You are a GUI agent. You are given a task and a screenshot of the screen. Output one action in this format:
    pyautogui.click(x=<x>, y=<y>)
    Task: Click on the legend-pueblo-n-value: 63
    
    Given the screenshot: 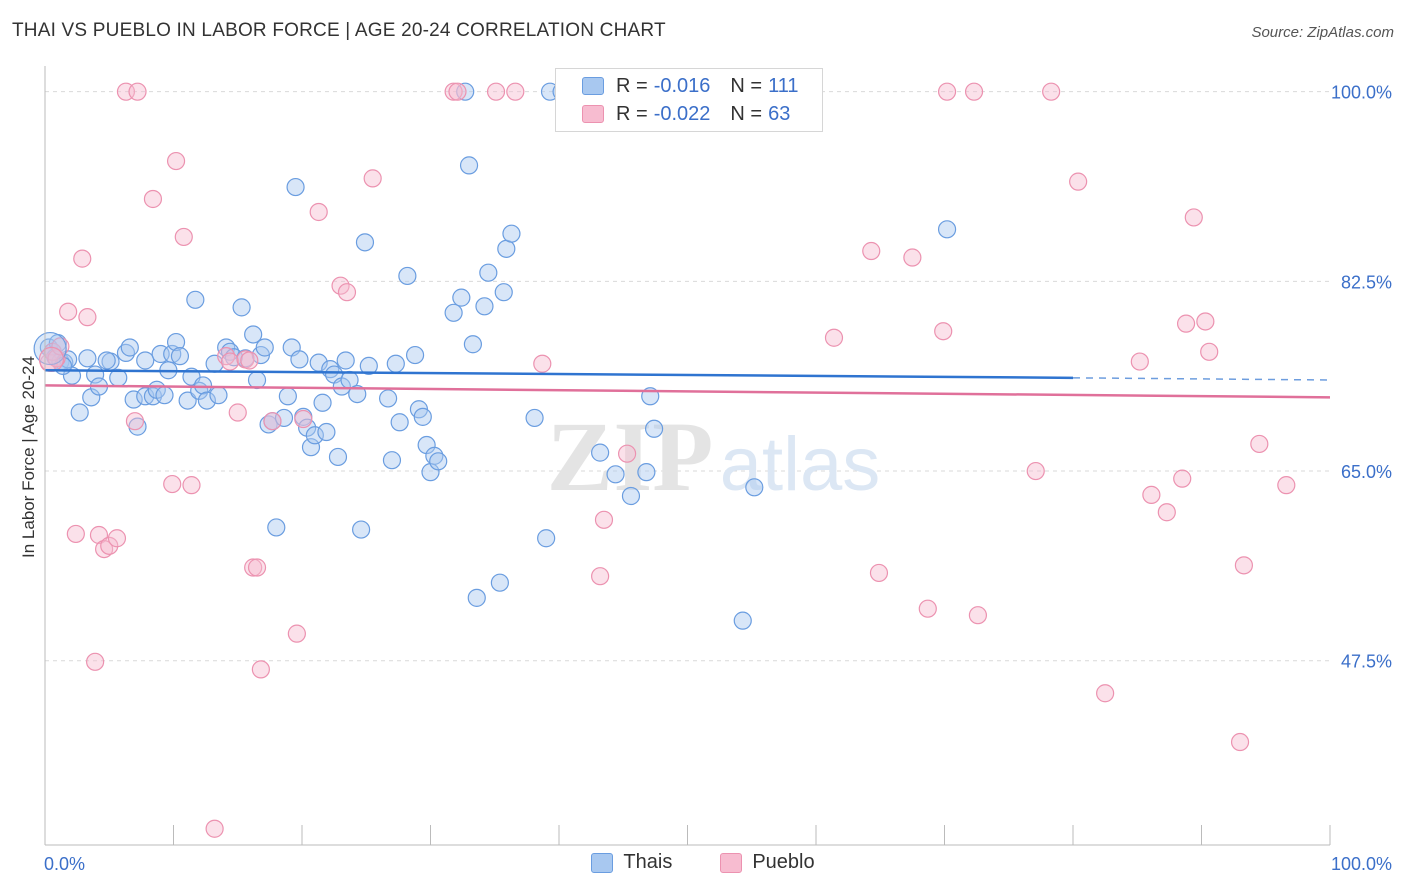 What is the action you would take?
    pyautogui.click(x=779, y=113)
    